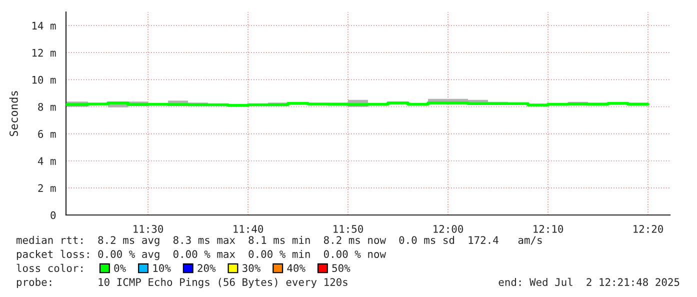  Describe the element at coordinates (348, 228) in the screenshot. I see `x-tick-label: 11:50` at that location.